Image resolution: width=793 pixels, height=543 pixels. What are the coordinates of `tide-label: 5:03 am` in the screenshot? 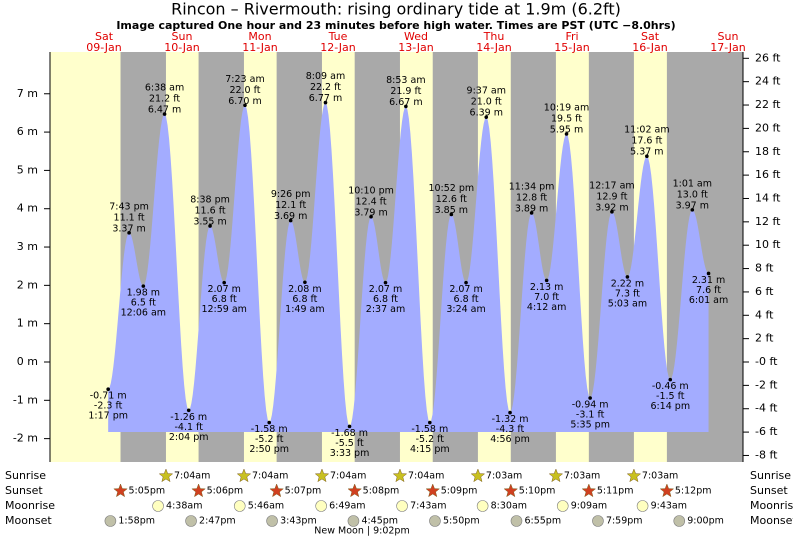 It's located at (627, 303).